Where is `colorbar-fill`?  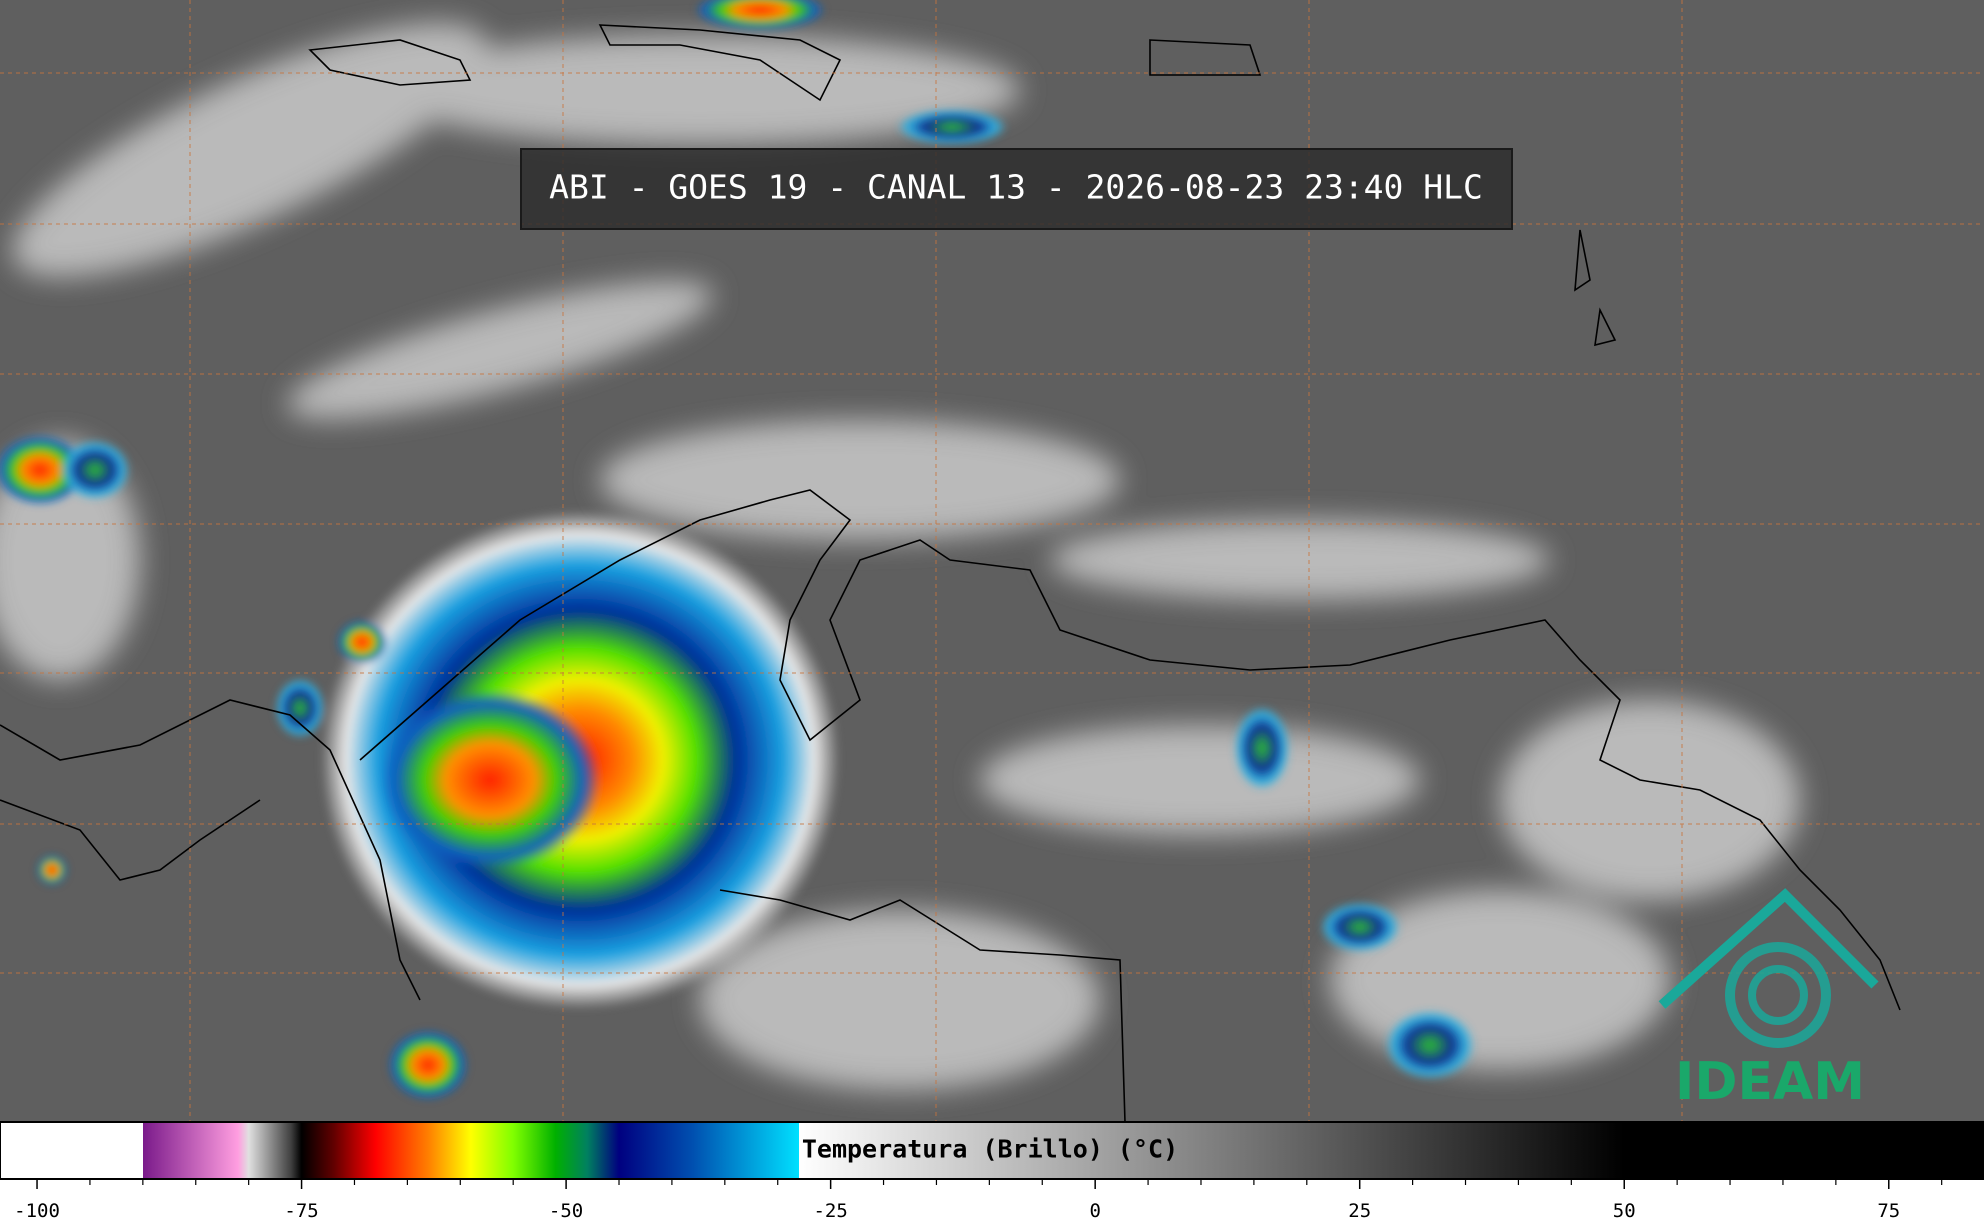 colorbar-fill is located at coordinates (992, 1150).